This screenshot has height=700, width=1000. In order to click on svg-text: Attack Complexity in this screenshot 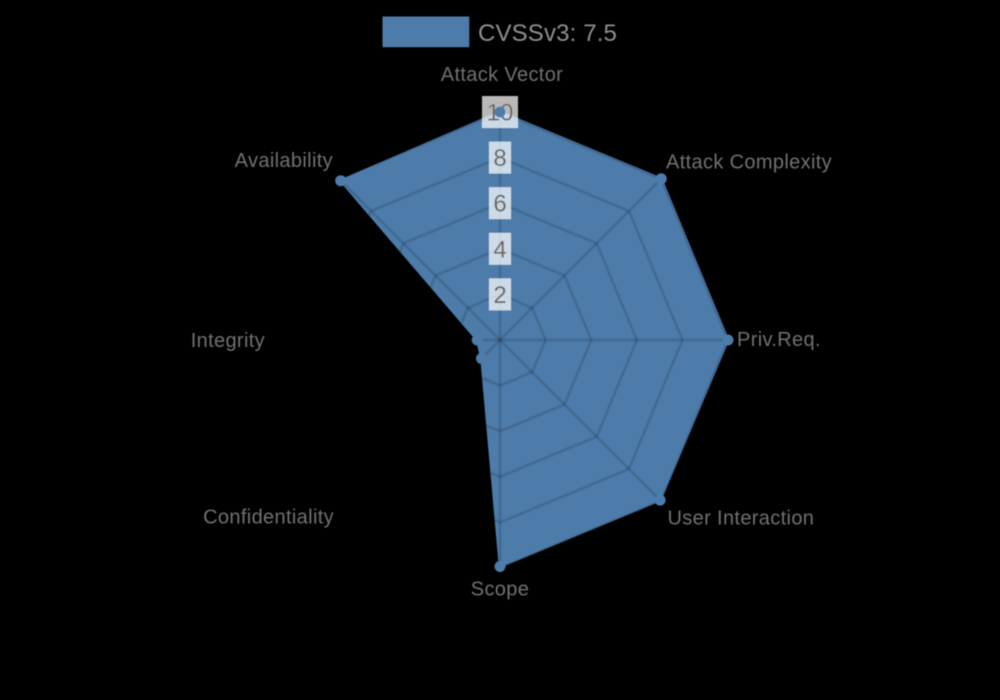, I will do `click(749, 163)`.